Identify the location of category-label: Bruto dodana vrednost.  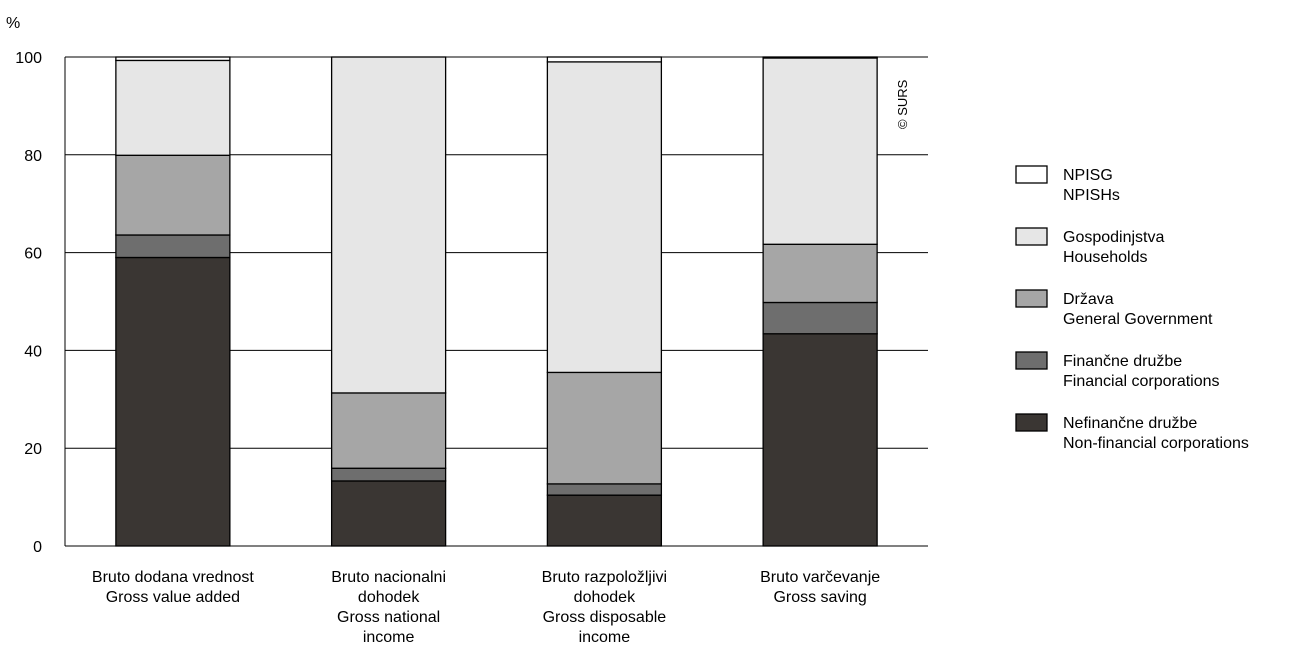
(173, 577).